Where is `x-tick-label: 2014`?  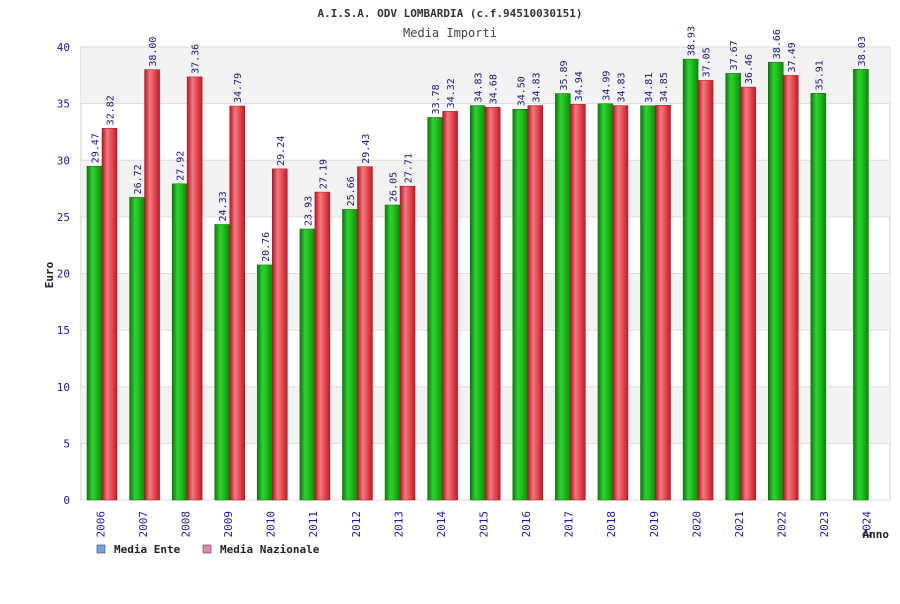 x-tick-label: 2014 is located at coordinates (441, 524).